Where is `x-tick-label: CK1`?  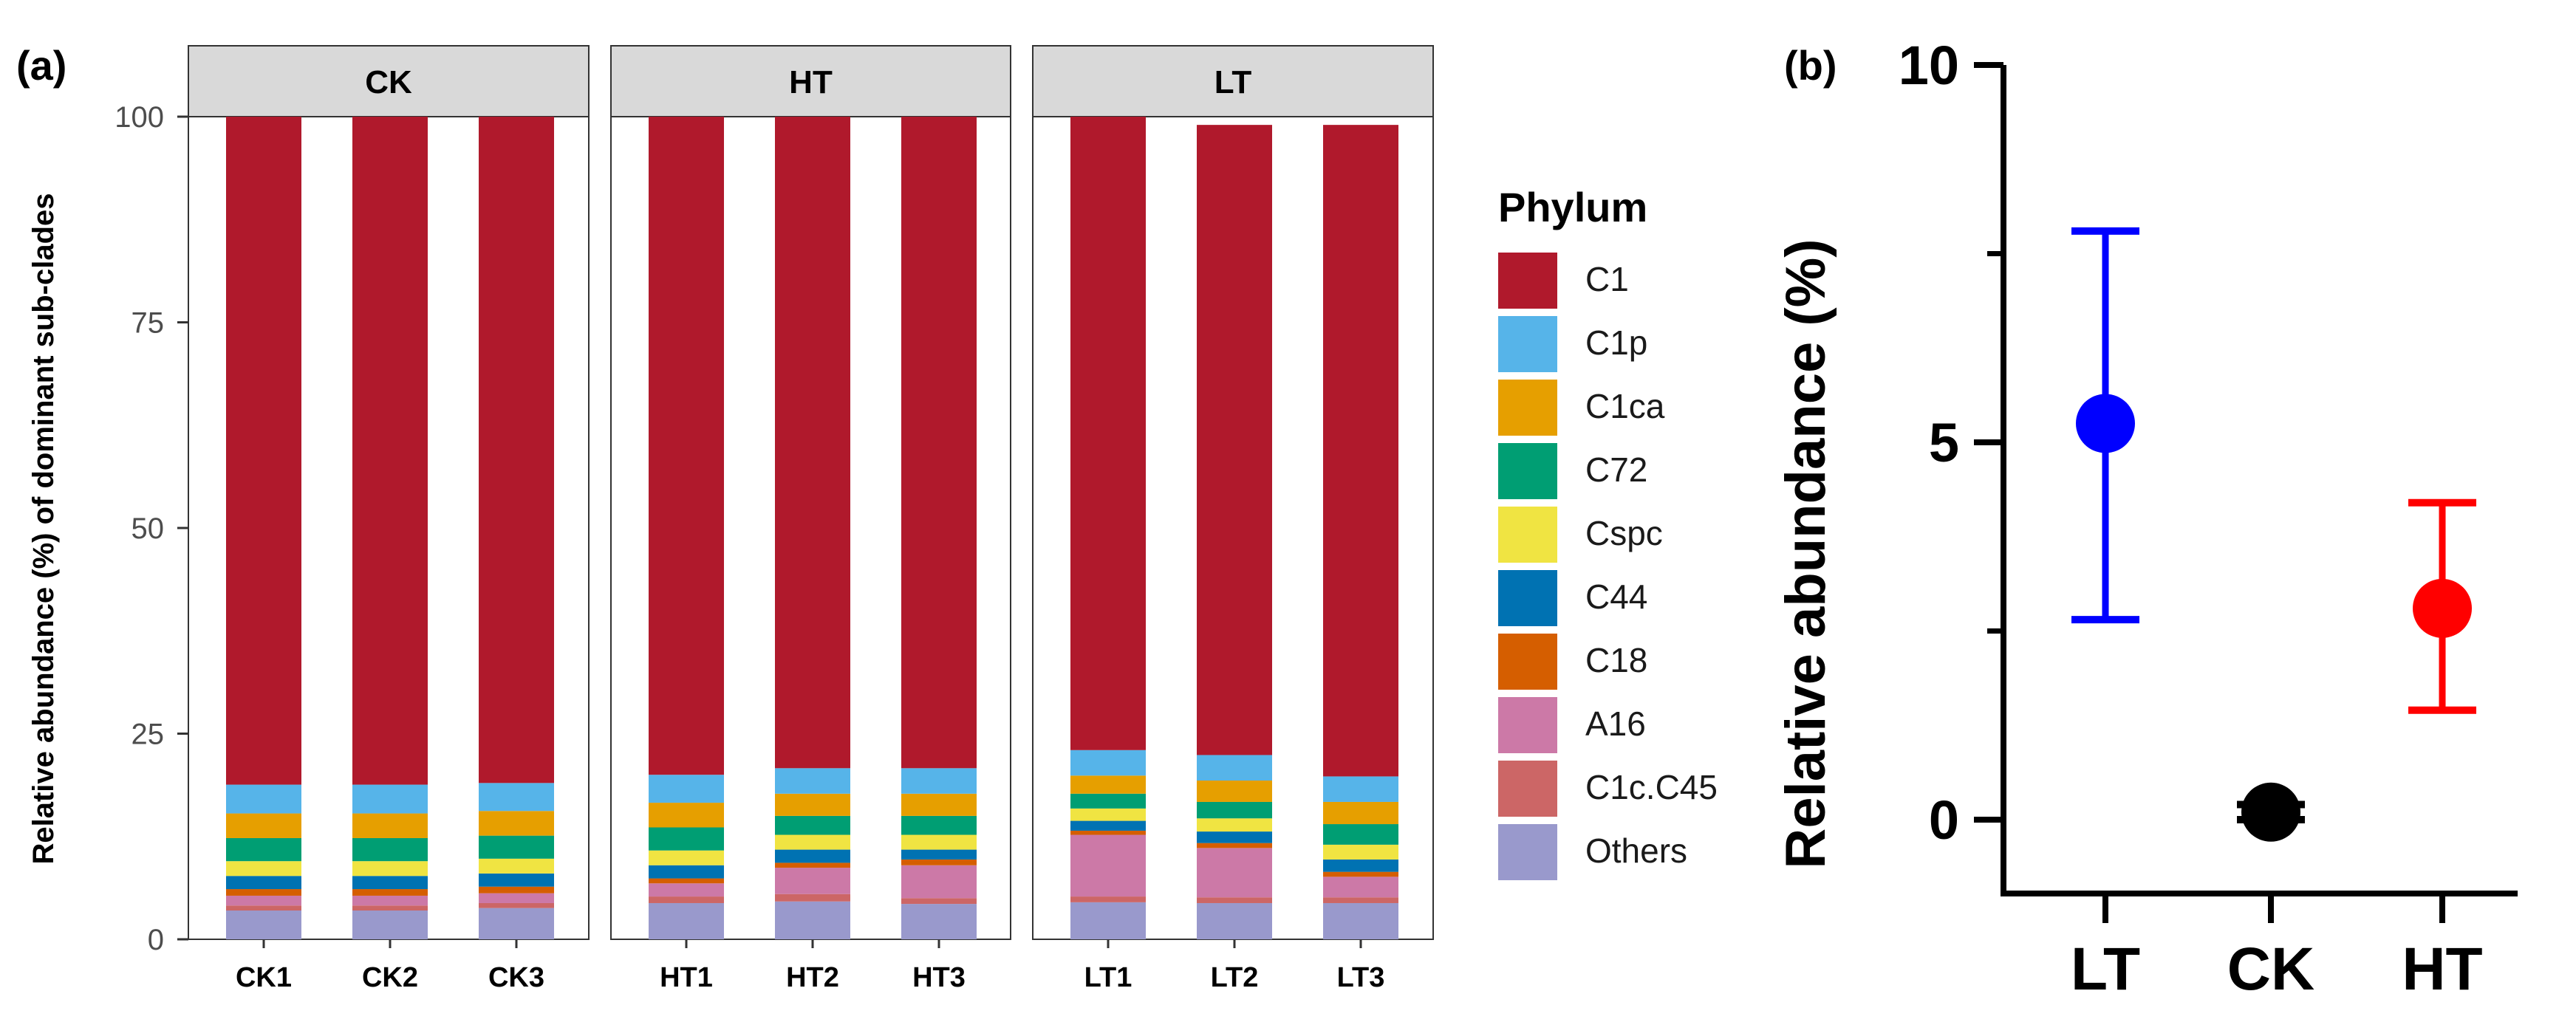
x-tick-label: CK1 is located at coordinates (264, 977).